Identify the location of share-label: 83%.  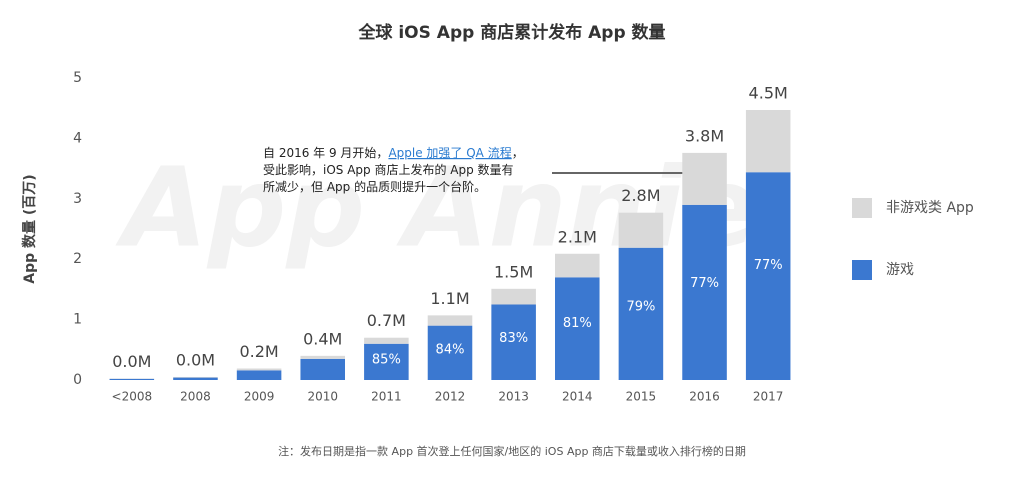
(513, 338).